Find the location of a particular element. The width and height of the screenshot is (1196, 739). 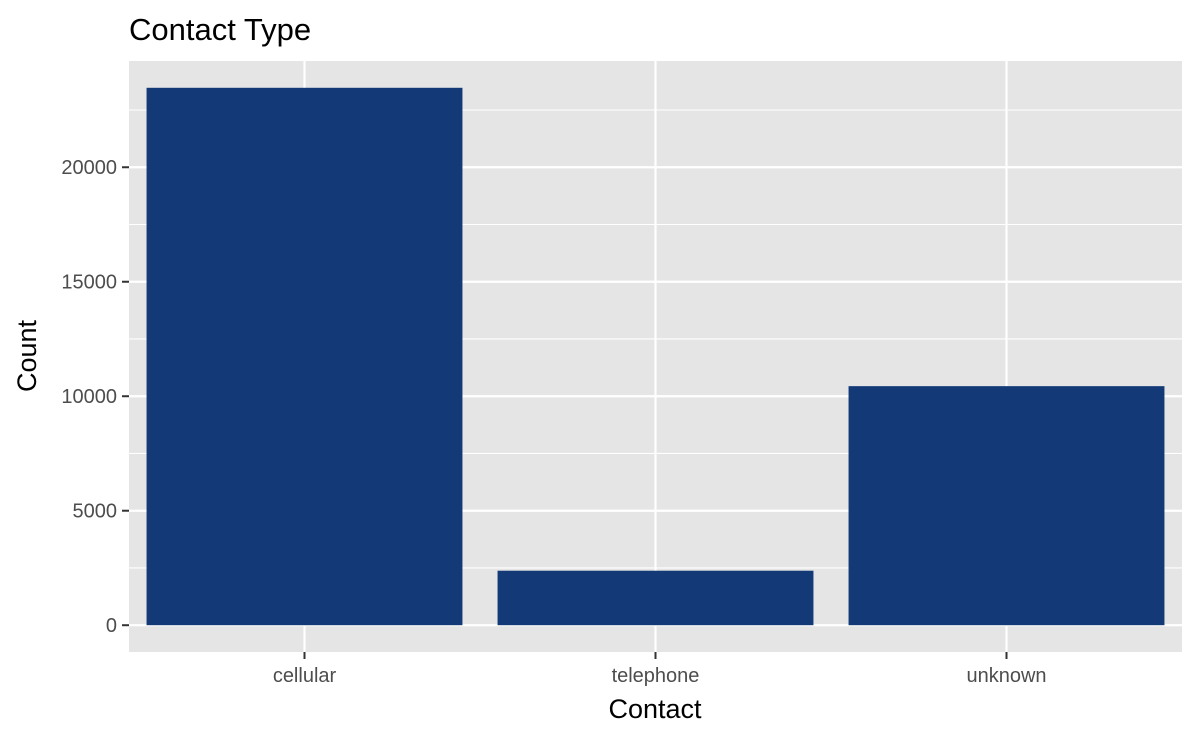

bar-unknown is located at coordinates (1006, 506).